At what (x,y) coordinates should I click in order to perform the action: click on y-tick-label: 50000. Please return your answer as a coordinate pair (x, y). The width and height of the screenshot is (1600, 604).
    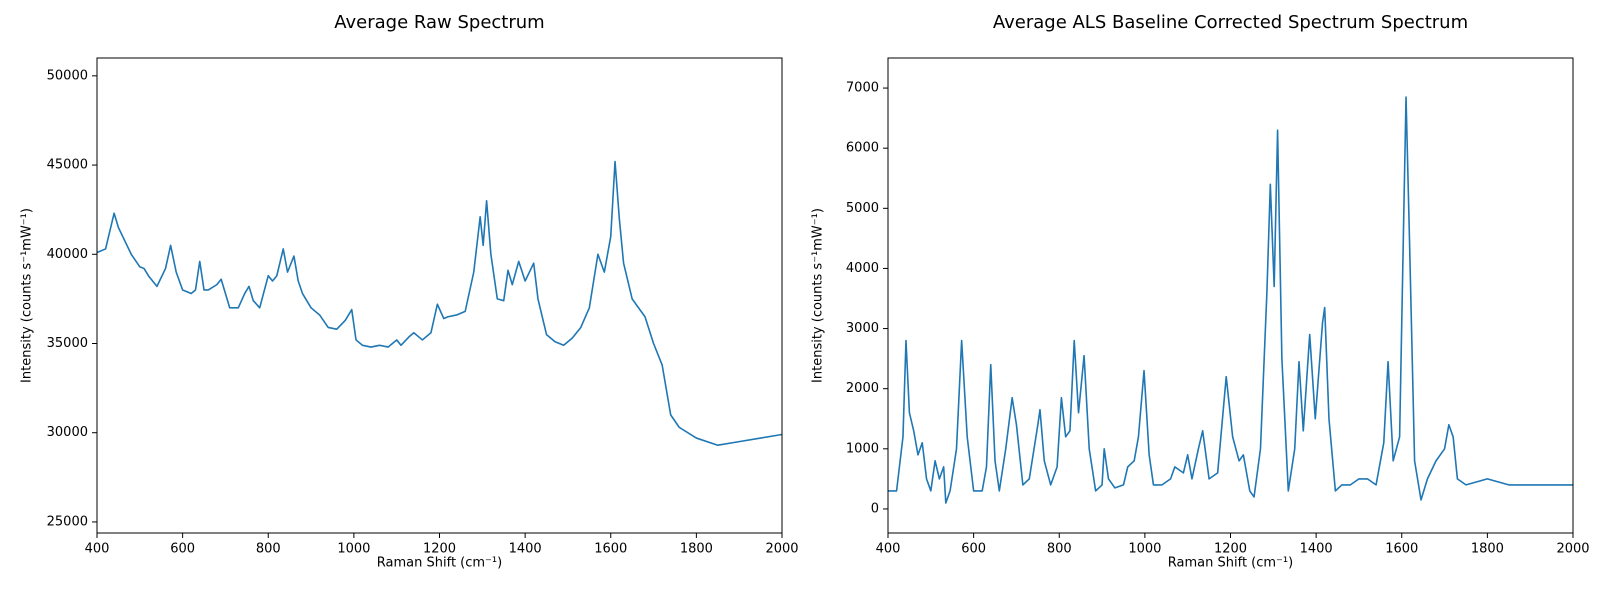
    Looking at the image, I should click on (67, 75).